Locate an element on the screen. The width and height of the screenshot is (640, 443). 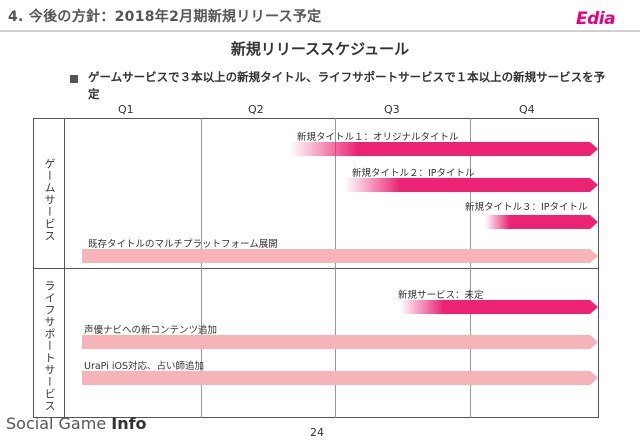
quarter-label-q3: Q3 is located at coordinates (392, 109).